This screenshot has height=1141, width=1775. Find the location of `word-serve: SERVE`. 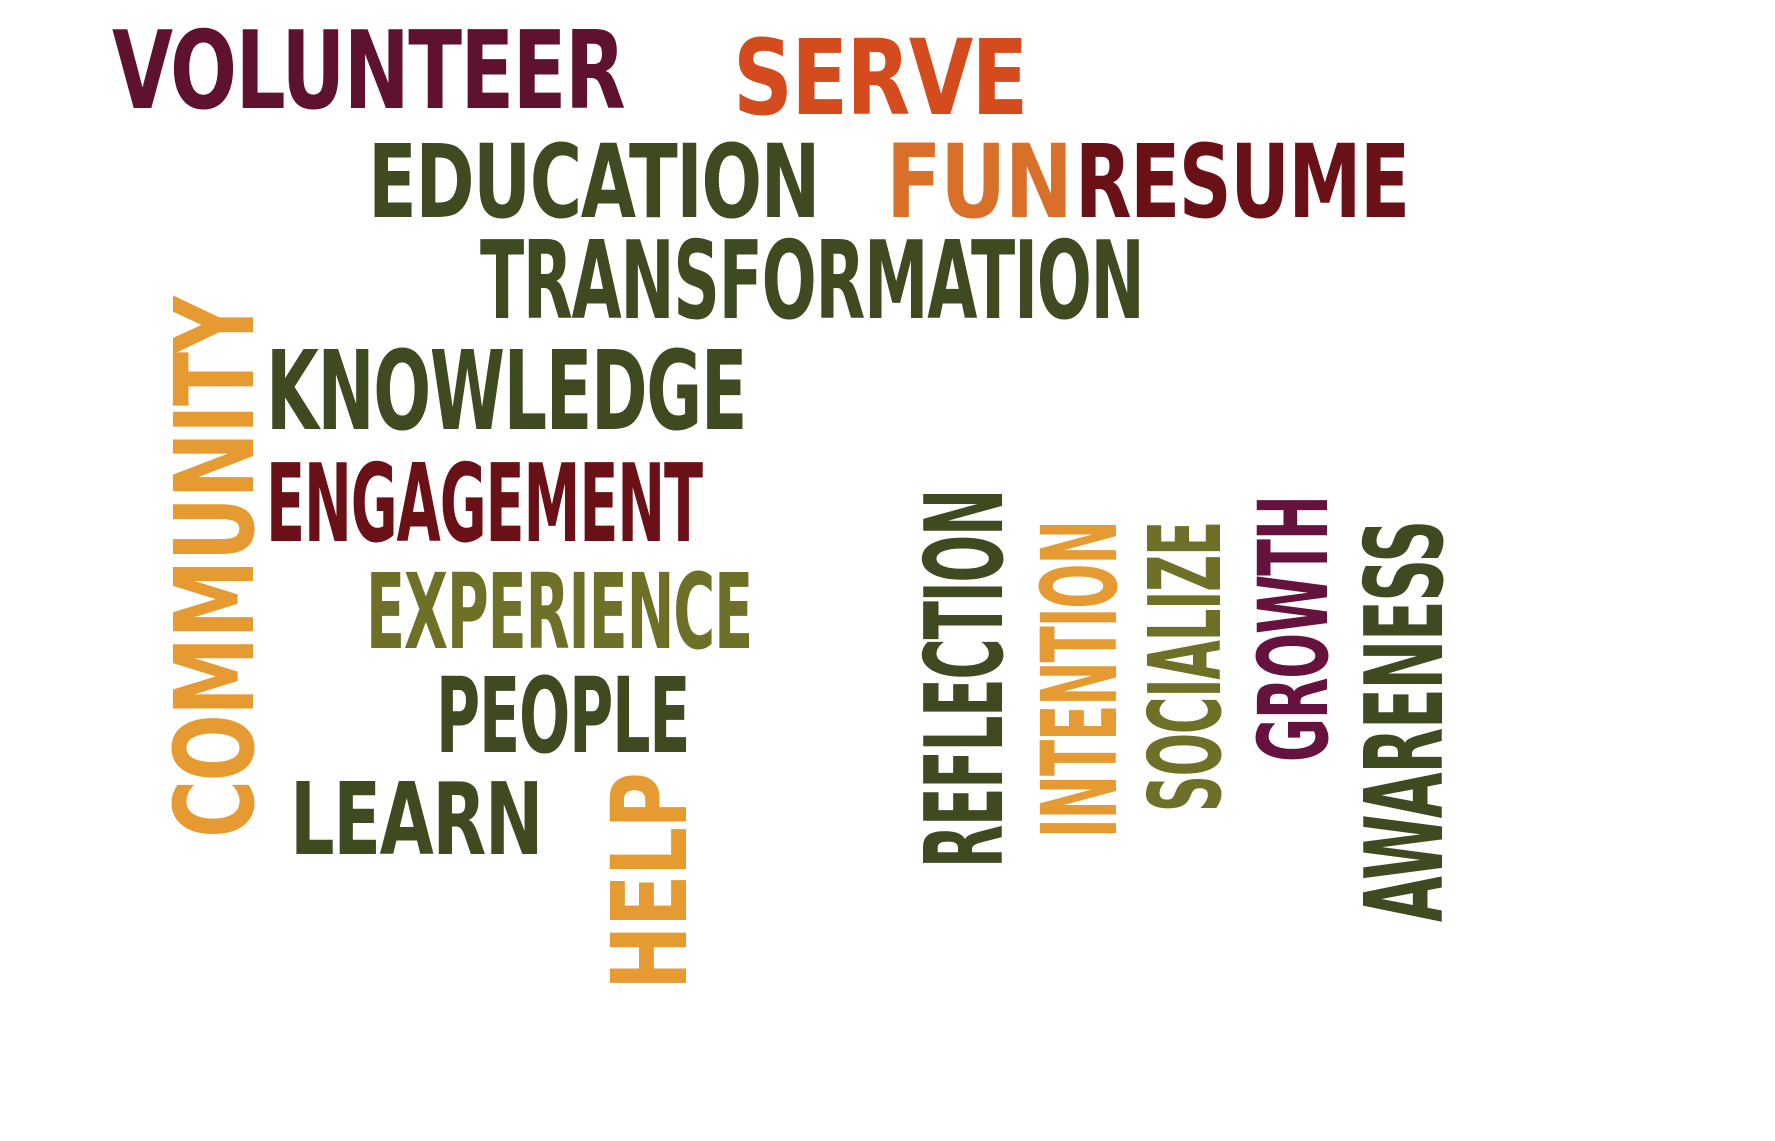

word-serve: SERVE is located at coordinates (880, 78).